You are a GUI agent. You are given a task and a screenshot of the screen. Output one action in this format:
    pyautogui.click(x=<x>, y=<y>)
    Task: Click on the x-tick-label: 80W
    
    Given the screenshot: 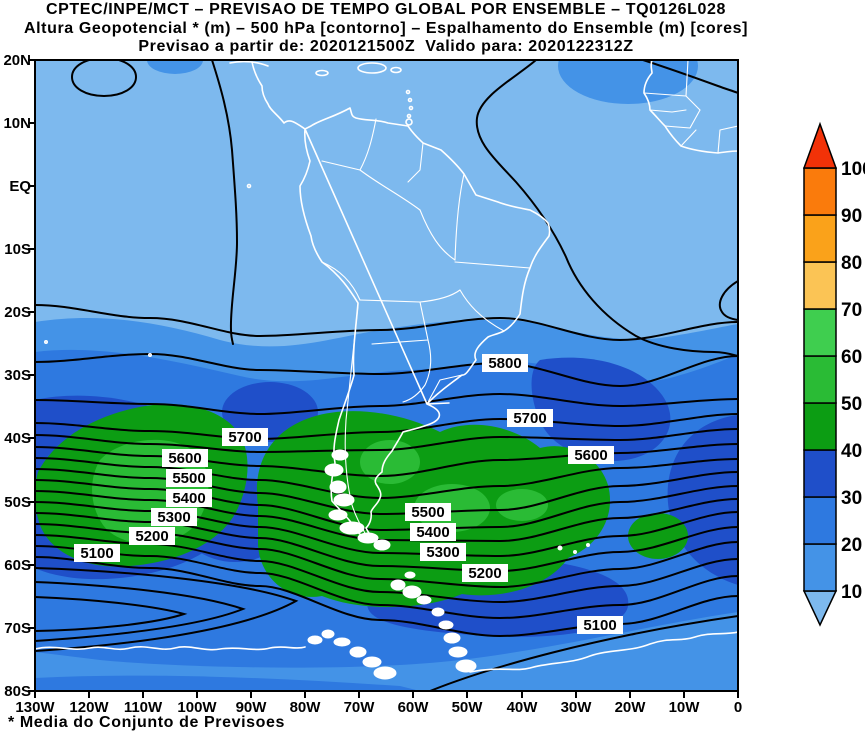 What is the action you would take?
    pyautogui.click(x=306, y=707)
    